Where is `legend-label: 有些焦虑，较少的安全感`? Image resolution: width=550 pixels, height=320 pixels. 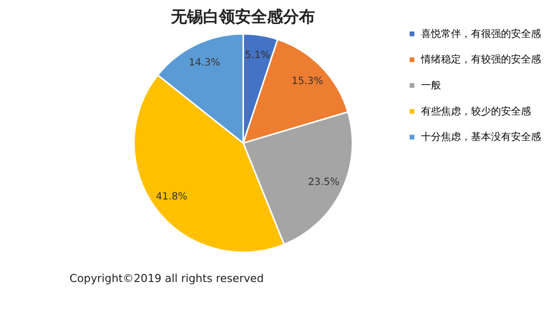 legend-label: 有些焦虑，较少的安全感 is located at coordinates (475, 111).